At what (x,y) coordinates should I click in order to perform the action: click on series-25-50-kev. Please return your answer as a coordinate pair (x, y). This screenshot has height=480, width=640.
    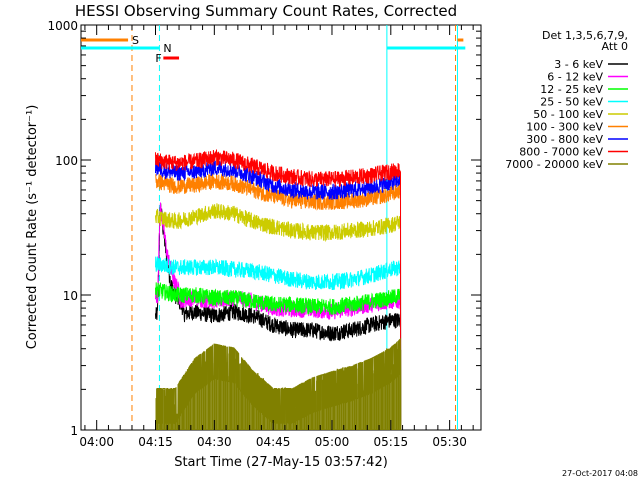
    Looking at the image, I should click on (278, 343).